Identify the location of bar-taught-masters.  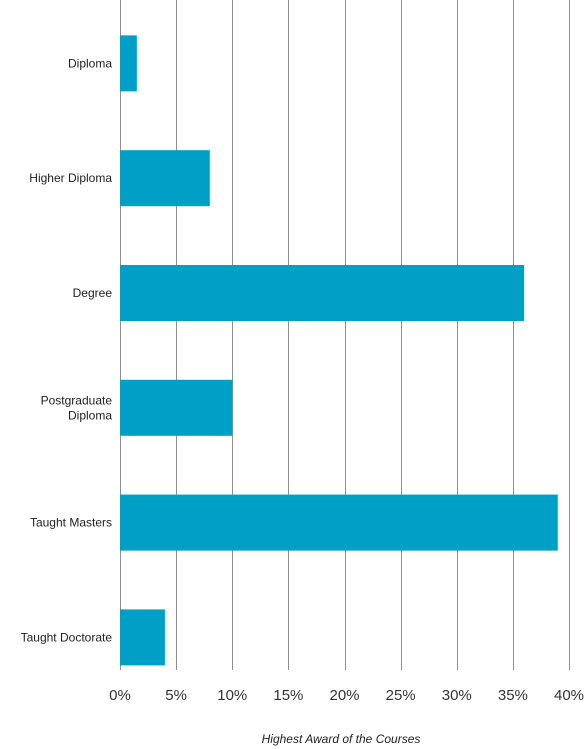
(339, 522).